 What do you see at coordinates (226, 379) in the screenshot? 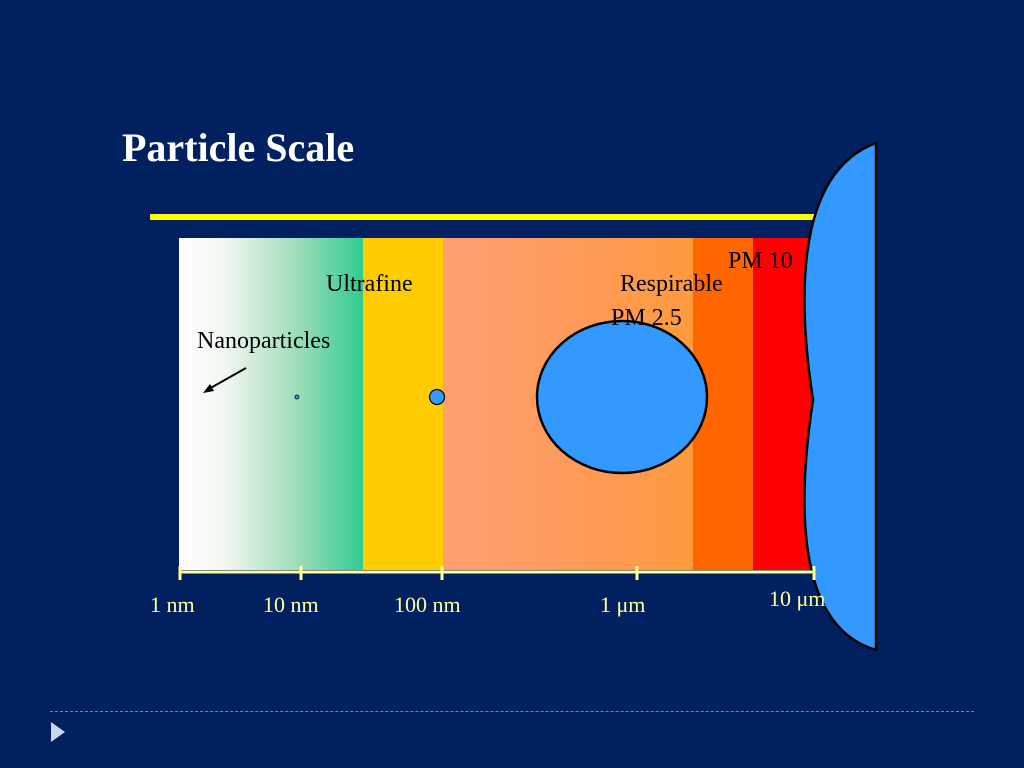
I see `nanoparticle-arrow` at bounding box center [226, 379].